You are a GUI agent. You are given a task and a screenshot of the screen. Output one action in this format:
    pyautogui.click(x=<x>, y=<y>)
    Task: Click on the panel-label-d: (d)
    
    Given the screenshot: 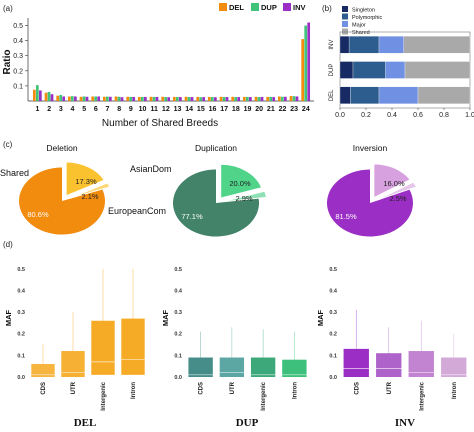 What is the action you would take?
    pyautogui.click(x=8, y=244)
    